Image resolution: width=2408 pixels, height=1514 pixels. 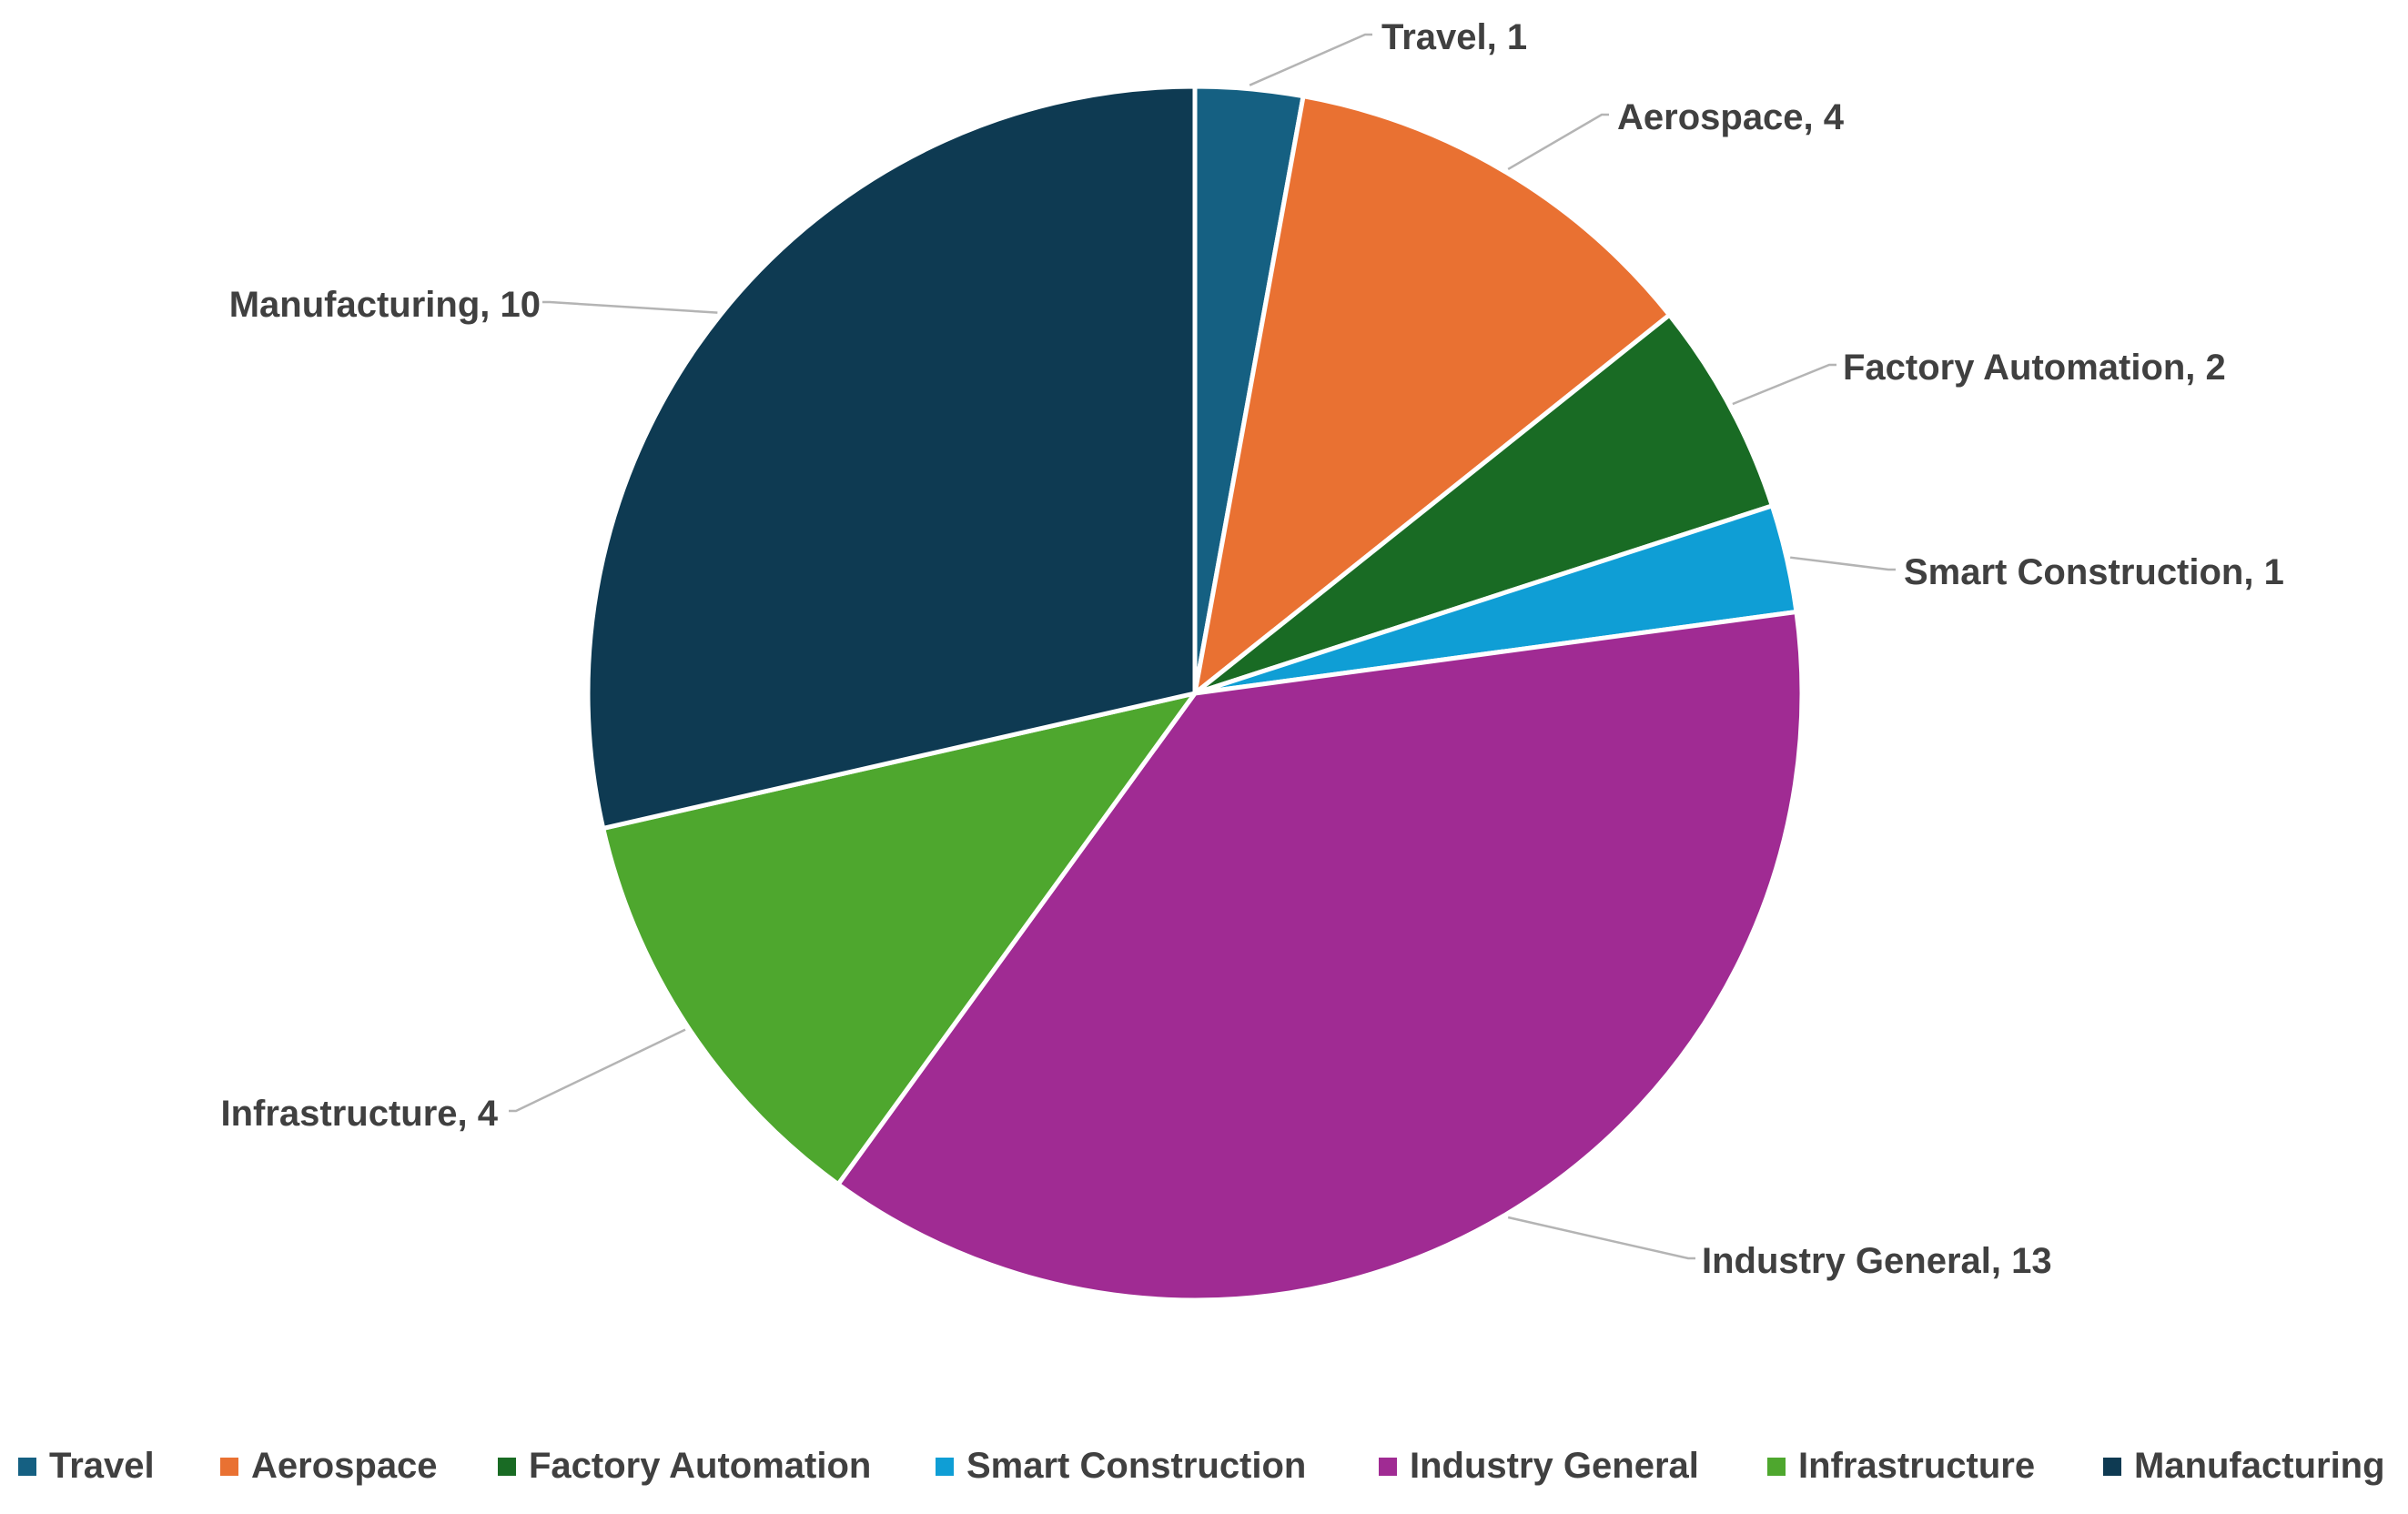 What do you see at coordinates (1558, 142) in the screenshot?
I see `leader-line-aerospace` at bounding box center [1558, 142].